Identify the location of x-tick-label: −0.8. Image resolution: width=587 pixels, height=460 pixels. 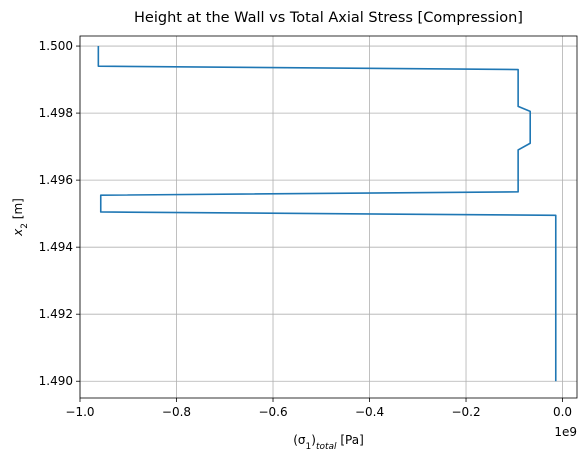
(176, 412).